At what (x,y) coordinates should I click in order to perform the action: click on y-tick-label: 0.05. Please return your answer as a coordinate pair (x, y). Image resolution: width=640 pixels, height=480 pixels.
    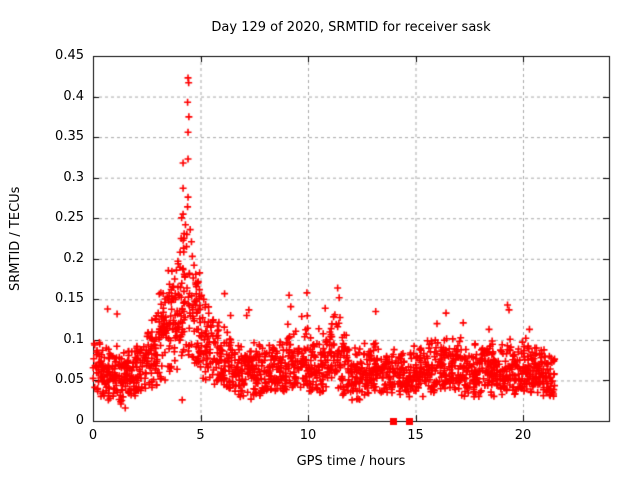
    Looking at the image, I should click on (69, 380).